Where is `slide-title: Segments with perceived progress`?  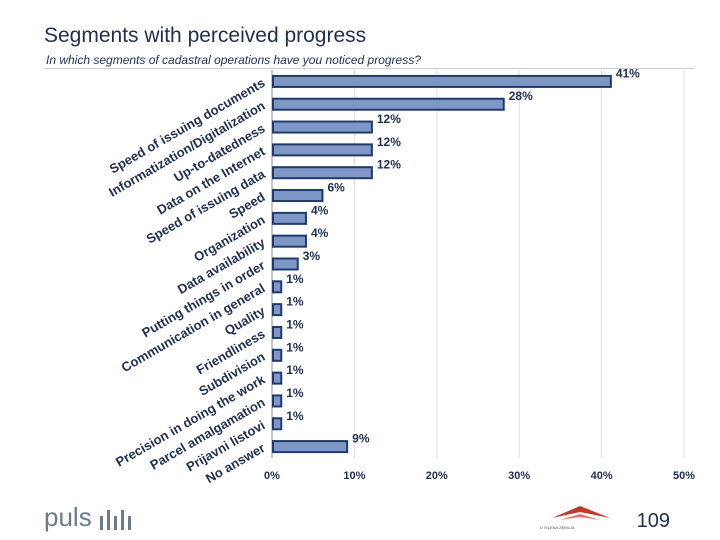
slide-title: Segments with perceived progress is located at coordinates (205, 35).